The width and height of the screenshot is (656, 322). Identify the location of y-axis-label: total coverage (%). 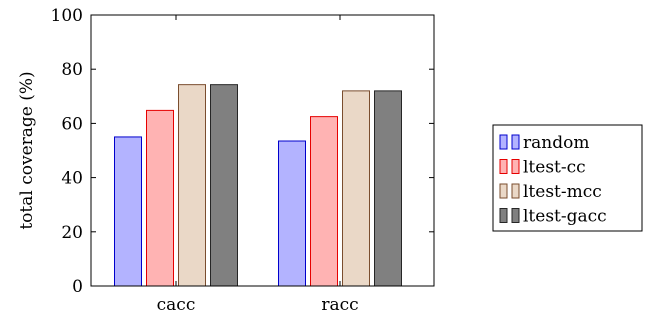
(27, 150).